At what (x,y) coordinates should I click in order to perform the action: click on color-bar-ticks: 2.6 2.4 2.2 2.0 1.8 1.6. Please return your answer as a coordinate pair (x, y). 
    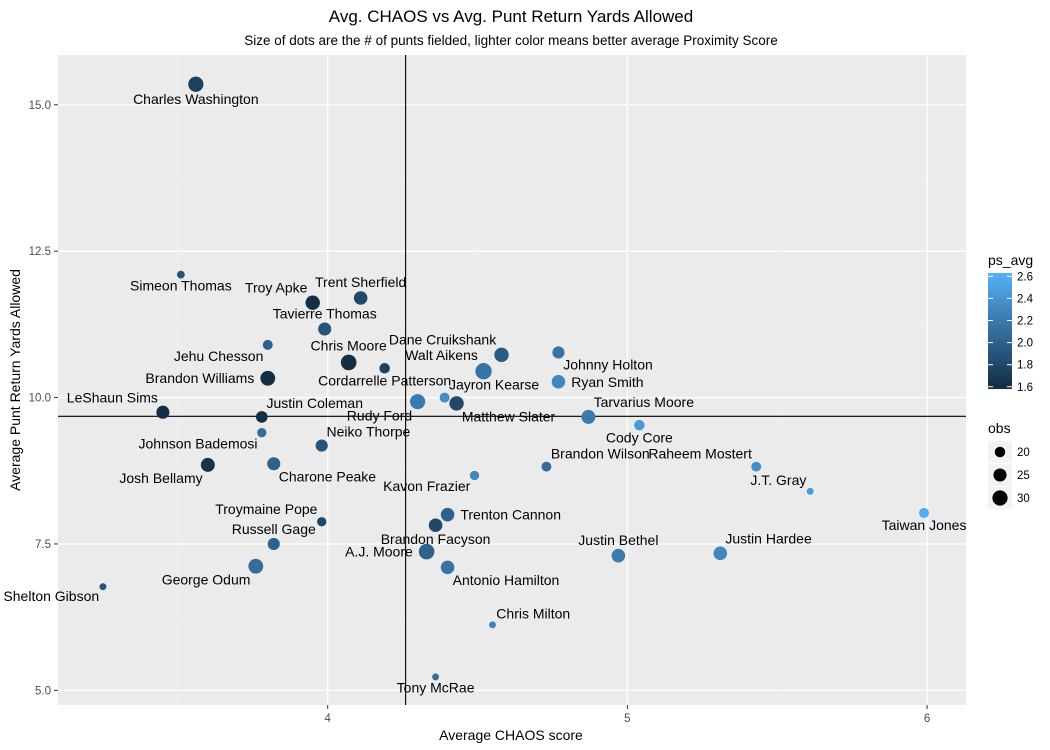
    Looking at the image, I should click on (1011, 332).